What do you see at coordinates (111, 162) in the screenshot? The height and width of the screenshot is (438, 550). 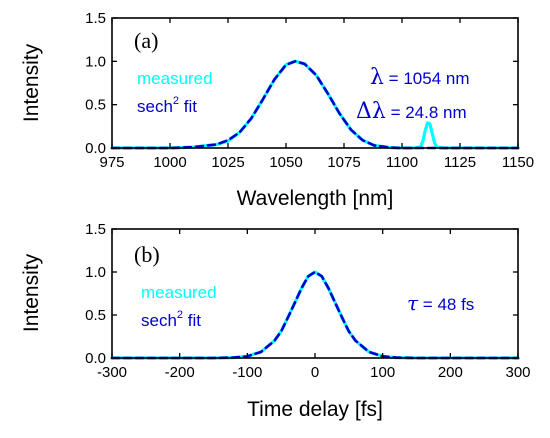 I see `panel-a-x-tick-label: 975` at bounding box center [111, 162].